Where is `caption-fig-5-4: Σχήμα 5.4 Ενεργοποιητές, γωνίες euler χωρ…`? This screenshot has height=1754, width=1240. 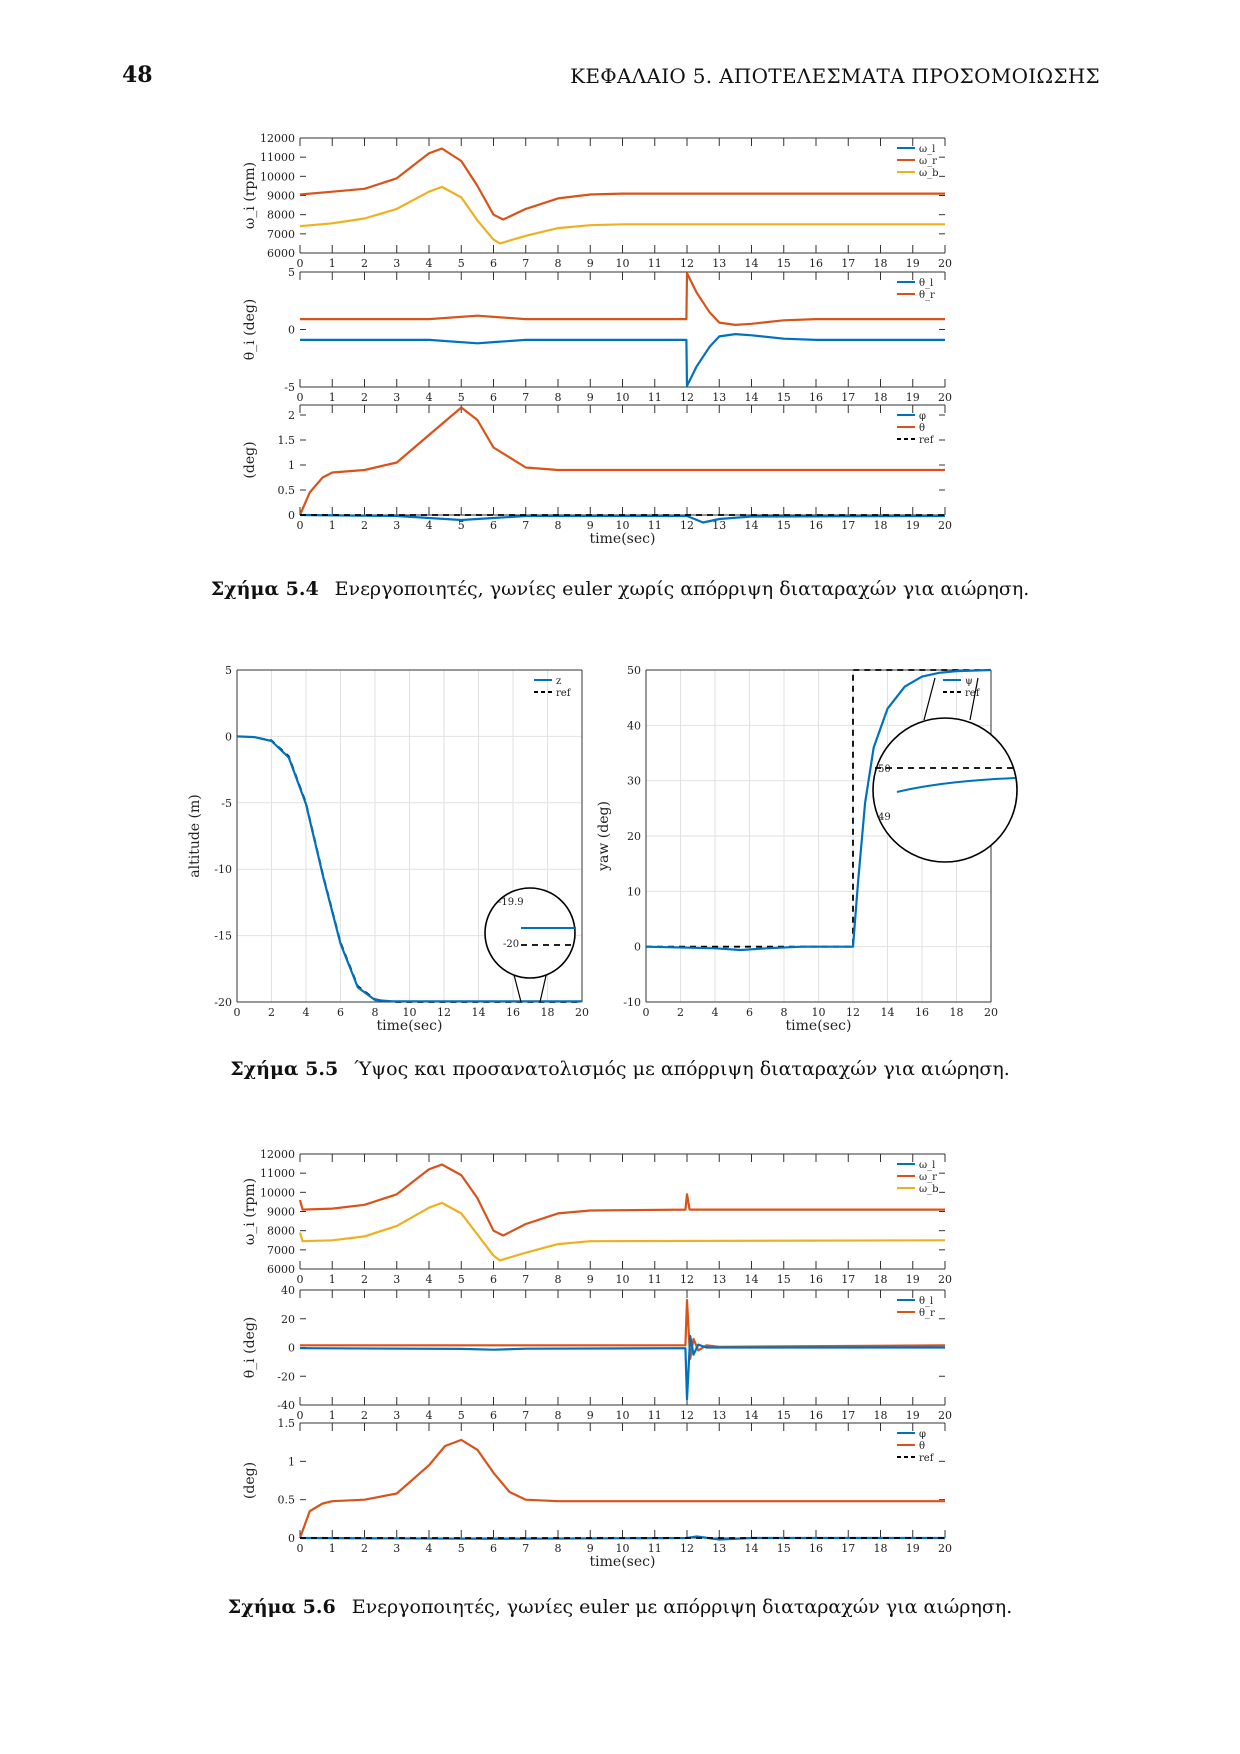 caption-fig-5-4: Σχήμα 5.4 Ενεργοποιητές, γωνίες euler χωρ… is located at coordinates (620, 589).